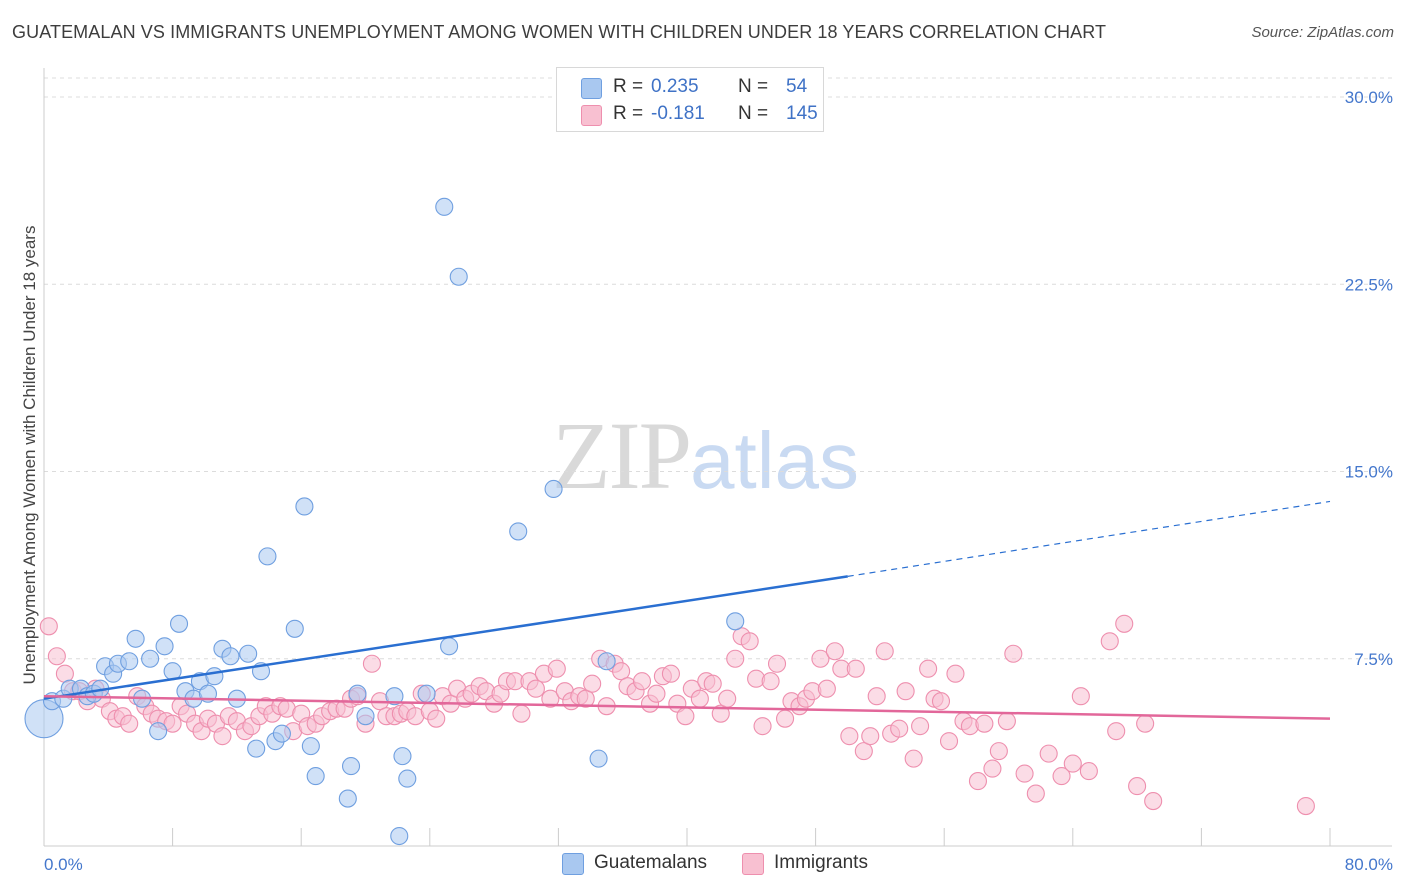  I want to click on legend-n-value: 54, so click(797, 86).